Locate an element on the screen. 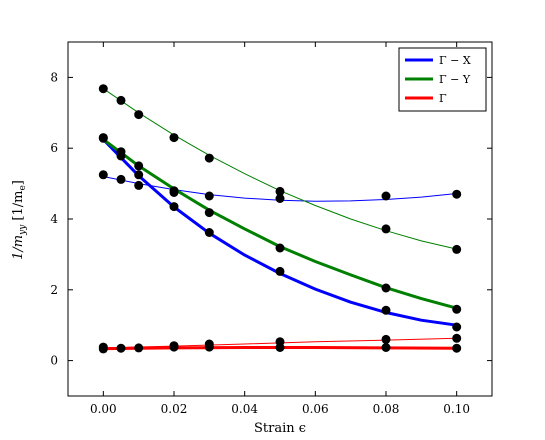 This screenshot has height=440, width=545. legend: Γ − X Γ − Y Γ is located at coordinates (442, 79).